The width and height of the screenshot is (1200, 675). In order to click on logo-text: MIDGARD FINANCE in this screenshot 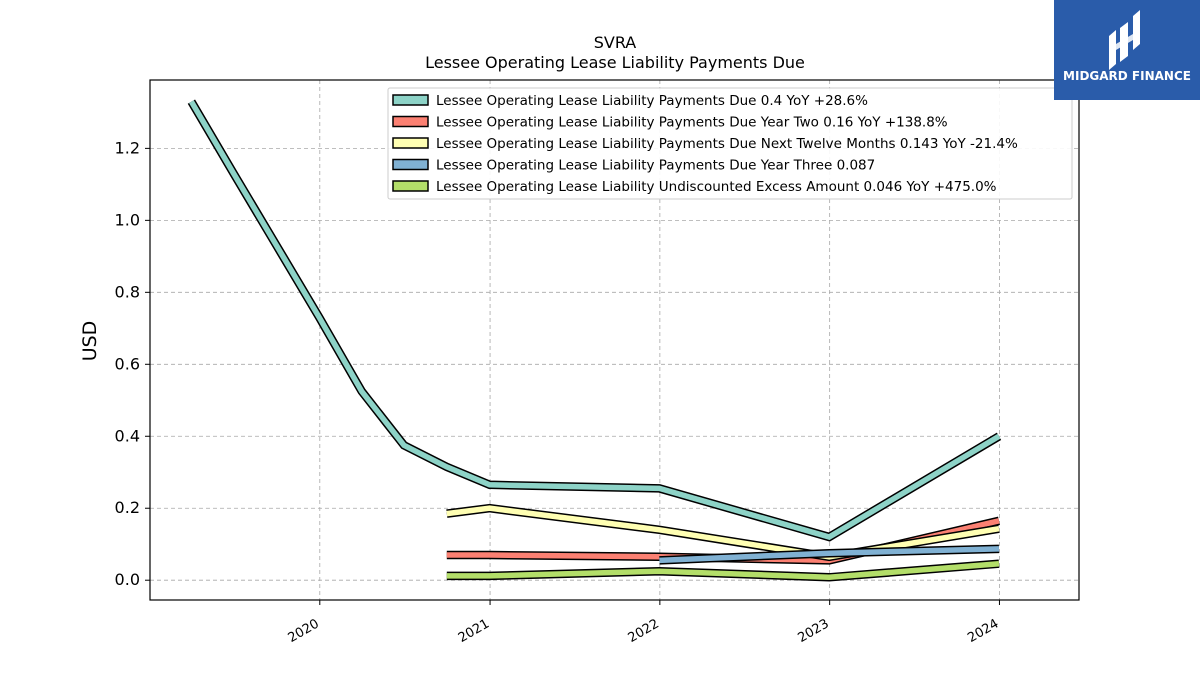, I will do `click(1127, 76)`.